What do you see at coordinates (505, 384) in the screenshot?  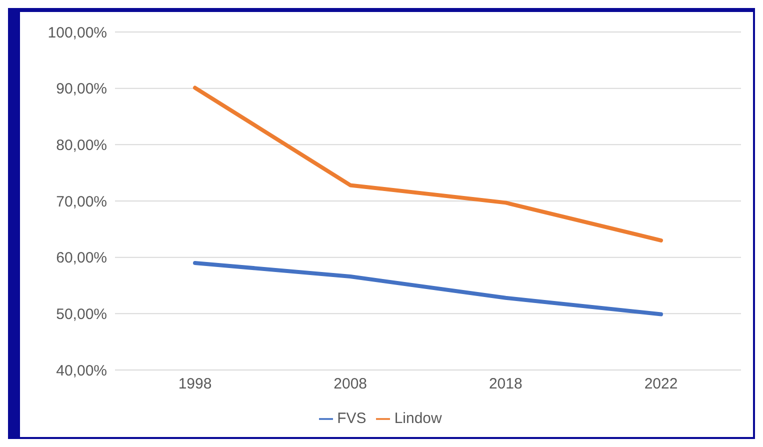 I see `x-tick-label: 2018` at bounding box center [505, 384].